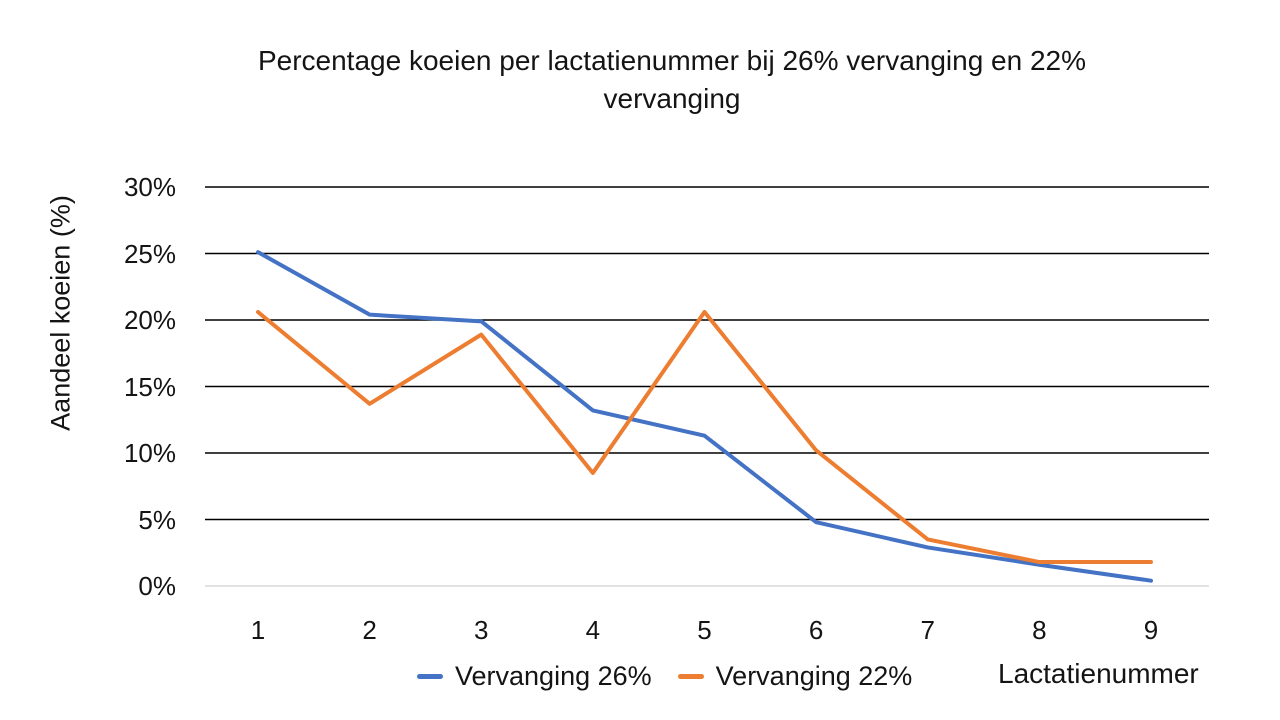 Image resolution: width=1280 pixels, height=720 pixels. I want to click on x-tick-label: 7, so click(927, 630).